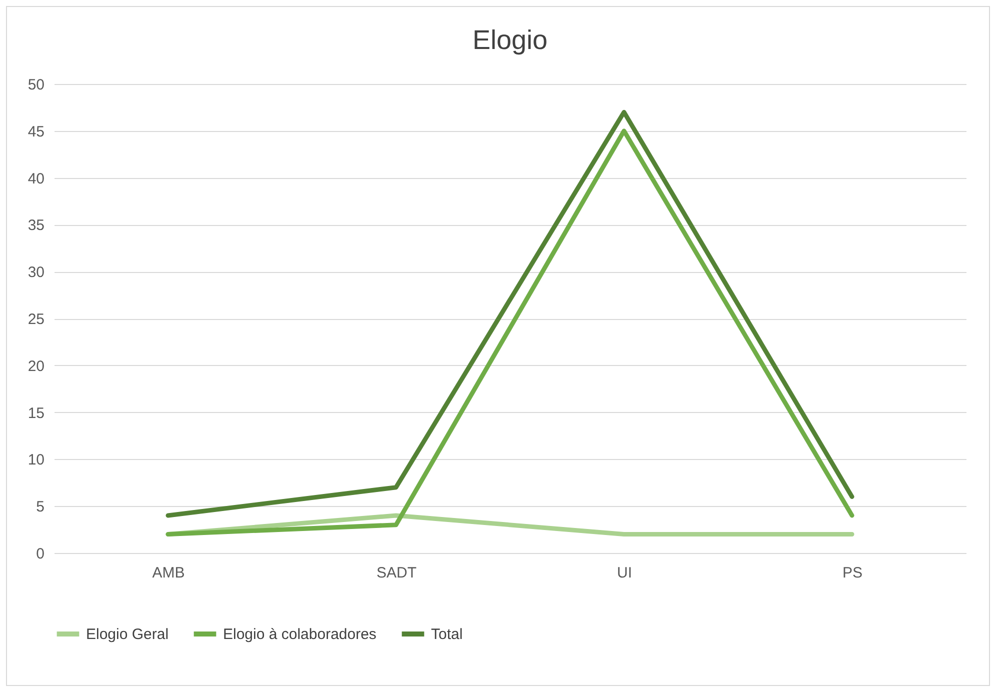  Describe the element at coordinates (36, 366) in the screenshot. I see `y-tick-label: 20` at that location.